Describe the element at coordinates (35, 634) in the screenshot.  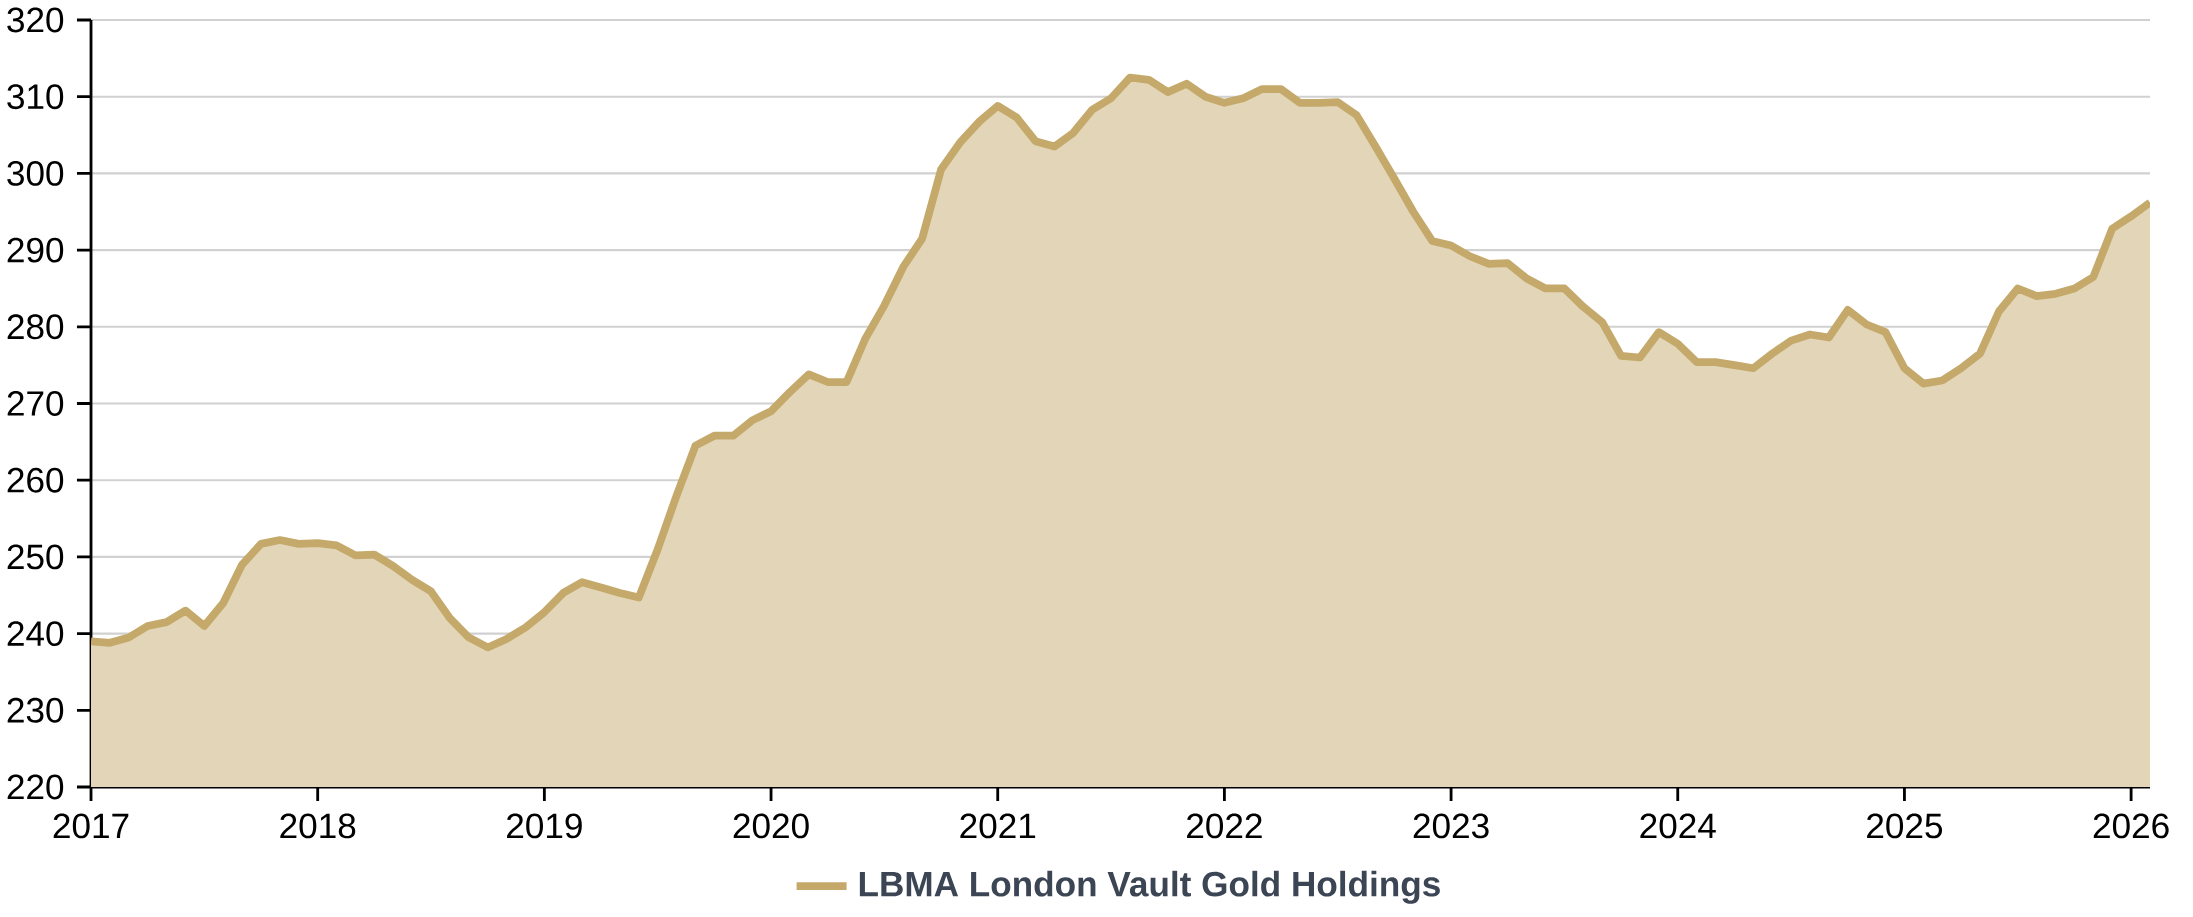
I see `y-tick-label: 240` at that location.